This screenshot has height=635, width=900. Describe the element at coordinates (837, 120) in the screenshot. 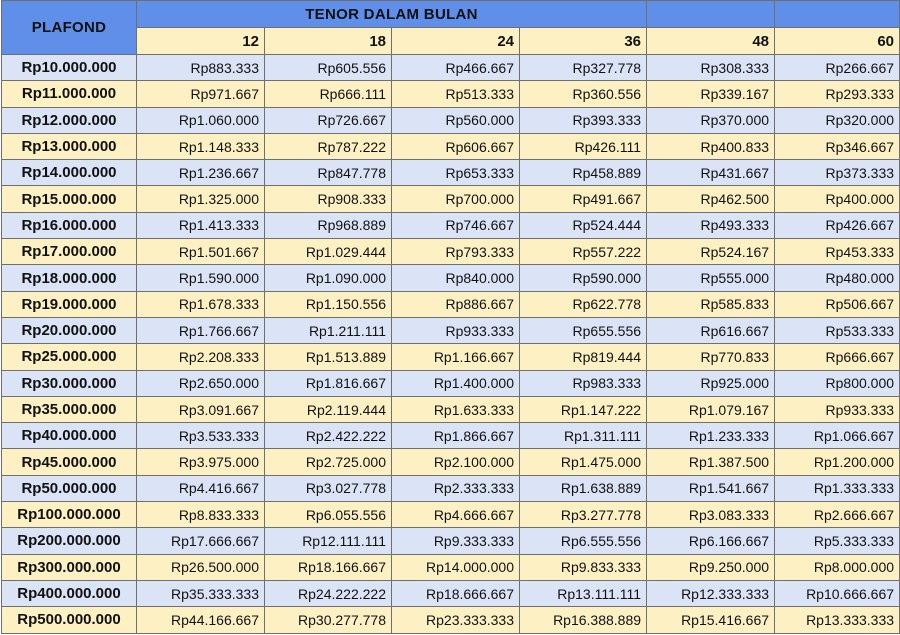

I see `installment-cell: Rp320.000` at that location.